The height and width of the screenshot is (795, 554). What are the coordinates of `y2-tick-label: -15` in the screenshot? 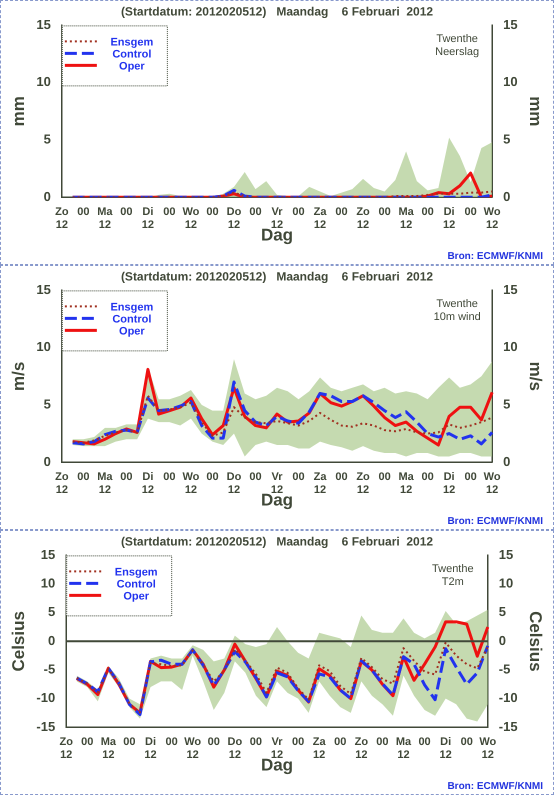 It's located at (508, 726).